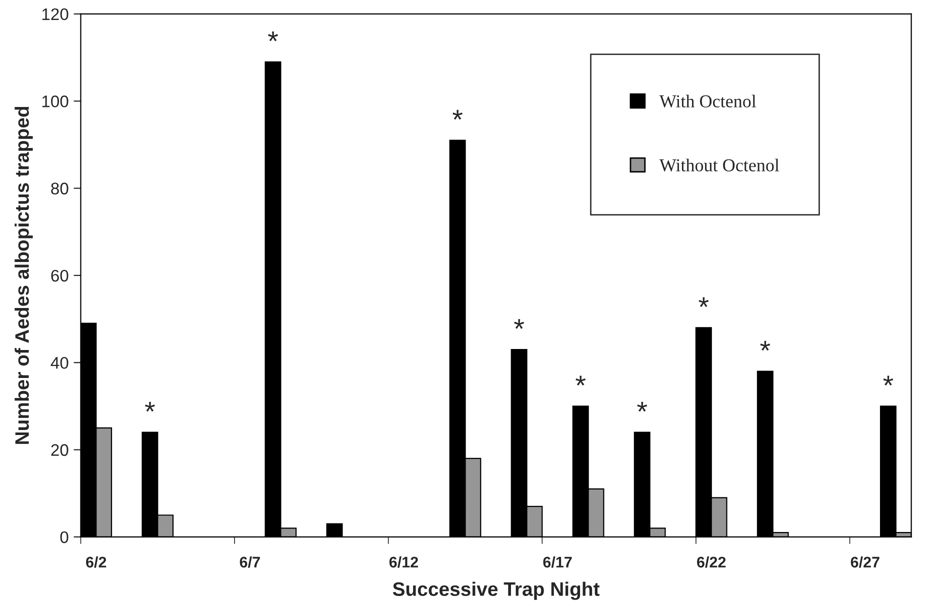 The width and height of the screenshot is (928, 606). I want to click on y-axis-title: Number of Aedes albopictus trapped, so click(23, 275).